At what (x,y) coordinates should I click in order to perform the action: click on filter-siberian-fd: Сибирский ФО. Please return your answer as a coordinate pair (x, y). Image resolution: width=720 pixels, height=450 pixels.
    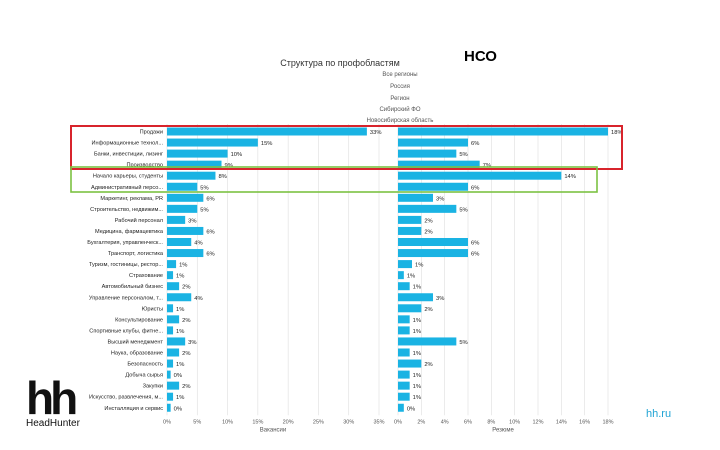
    Looking at the image, I should click on (400, 110).